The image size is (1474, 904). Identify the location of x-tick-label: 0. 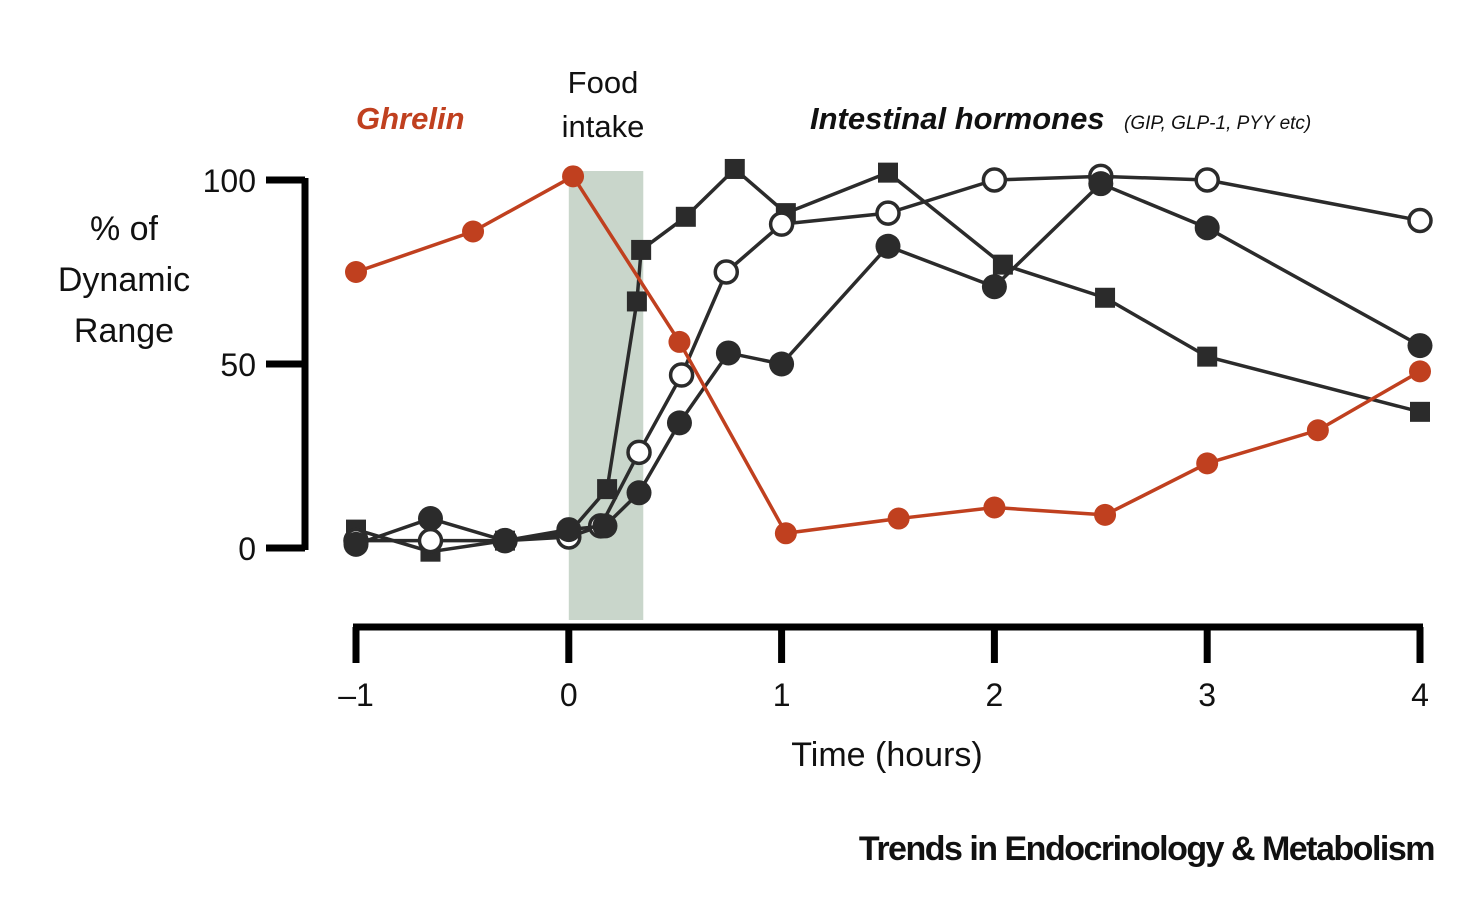
(569, 695).